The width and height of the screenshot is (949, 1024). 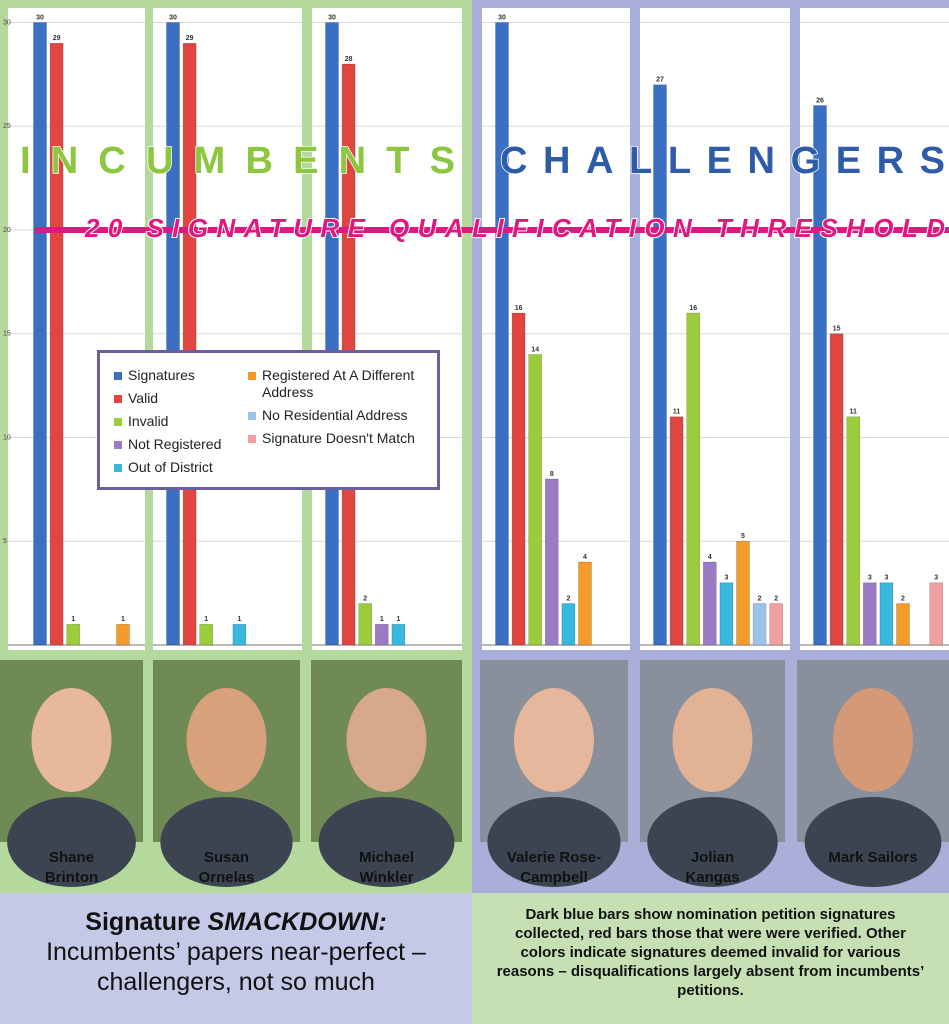 What do you see at coordinates (7, 22) in the screenshot?
I see `y-tick-label: 30` at bounding box center [7, 22].